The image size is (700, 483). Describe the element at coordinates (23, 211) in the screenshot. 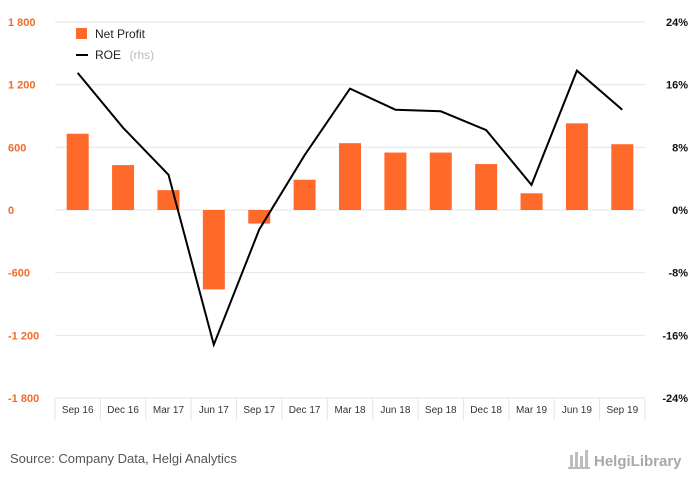

I see `left-axis: 1 800 1 200 600 0 -600 -1 200 -1 800` at that location.